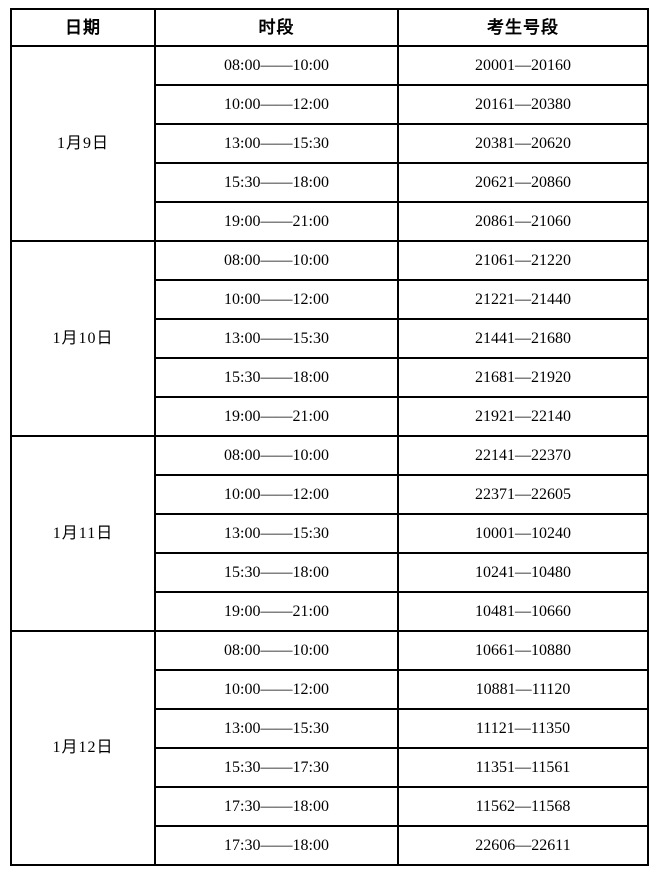 Image resolution: width=656 pixels, height=888 pixels. I want to click on table-row: 15:30——17:30 11351—11561, so click(330, 767).